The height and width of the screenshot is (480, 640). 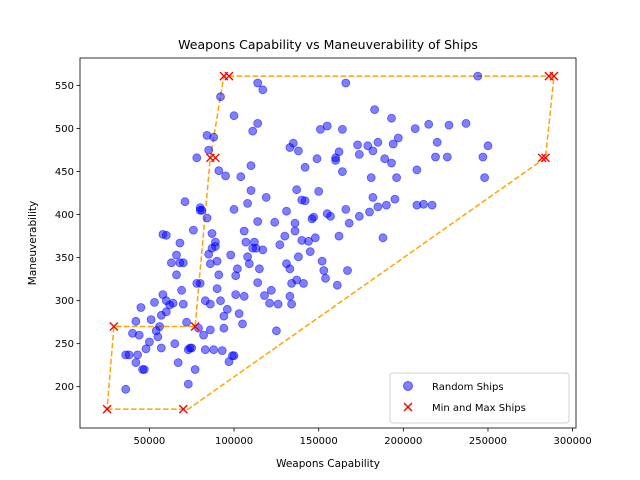 I want to click on x-axis-label: Weapons Capability, so click(x=328, y=464).